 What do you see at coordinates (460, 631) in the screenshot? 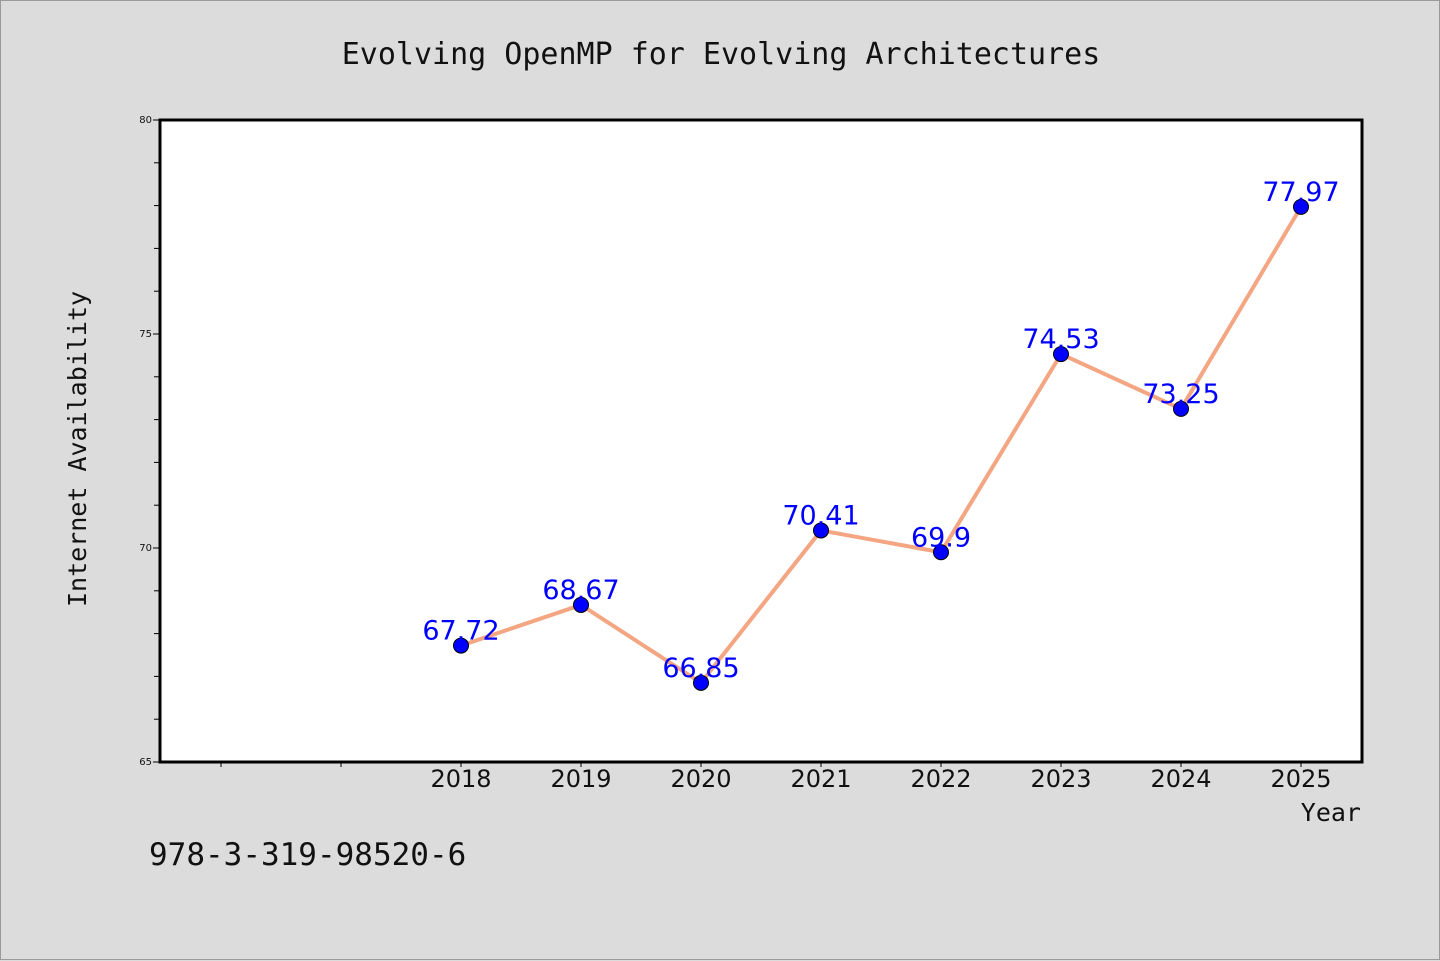
I see `data-label: 67.72` at bounding box center [460, 631].